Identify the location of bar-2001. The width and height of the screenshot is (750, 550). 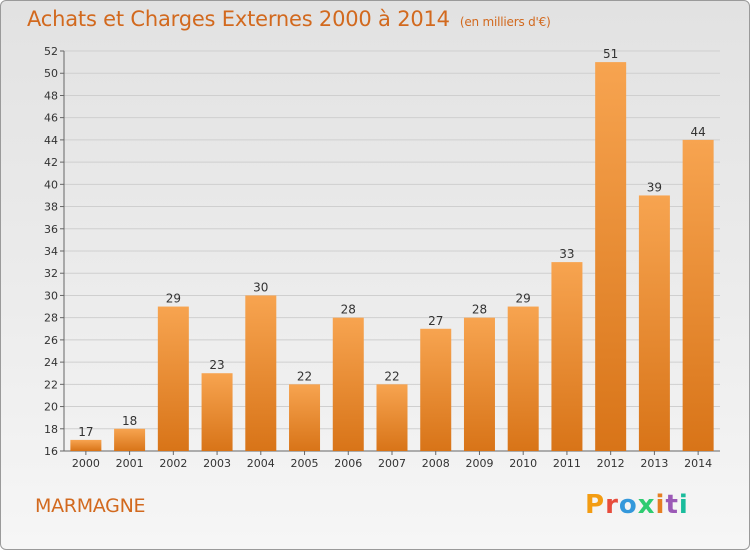
(130, 439).